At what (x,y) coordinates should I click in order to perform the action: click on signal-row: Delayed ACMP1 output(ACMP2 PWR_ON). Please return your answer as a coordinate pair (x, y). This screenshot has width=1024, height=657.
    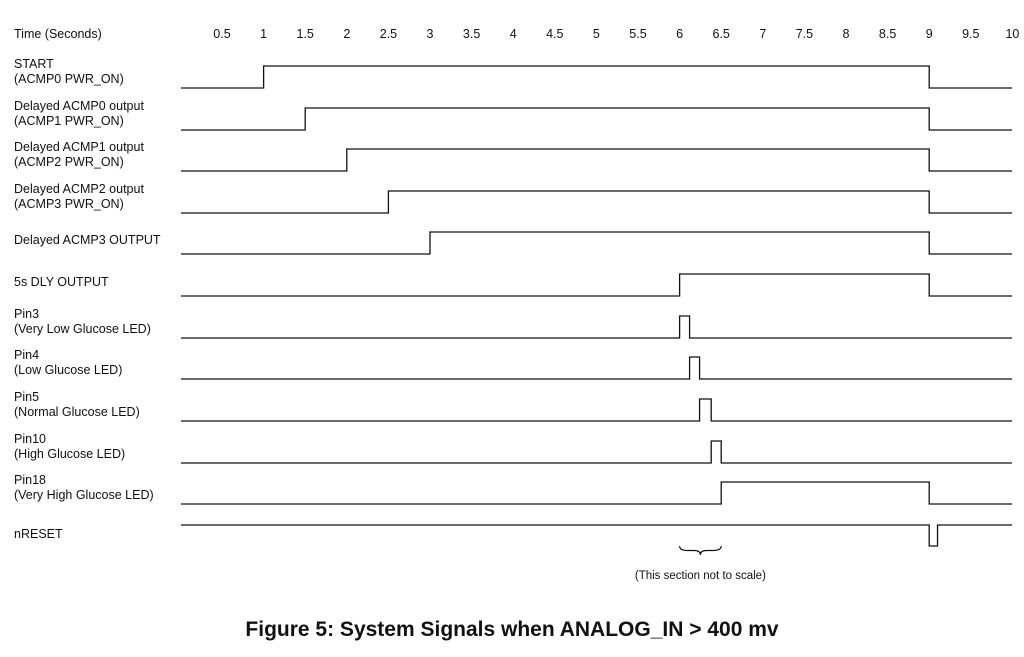
    Looking at the image, I should click on (513, 156).